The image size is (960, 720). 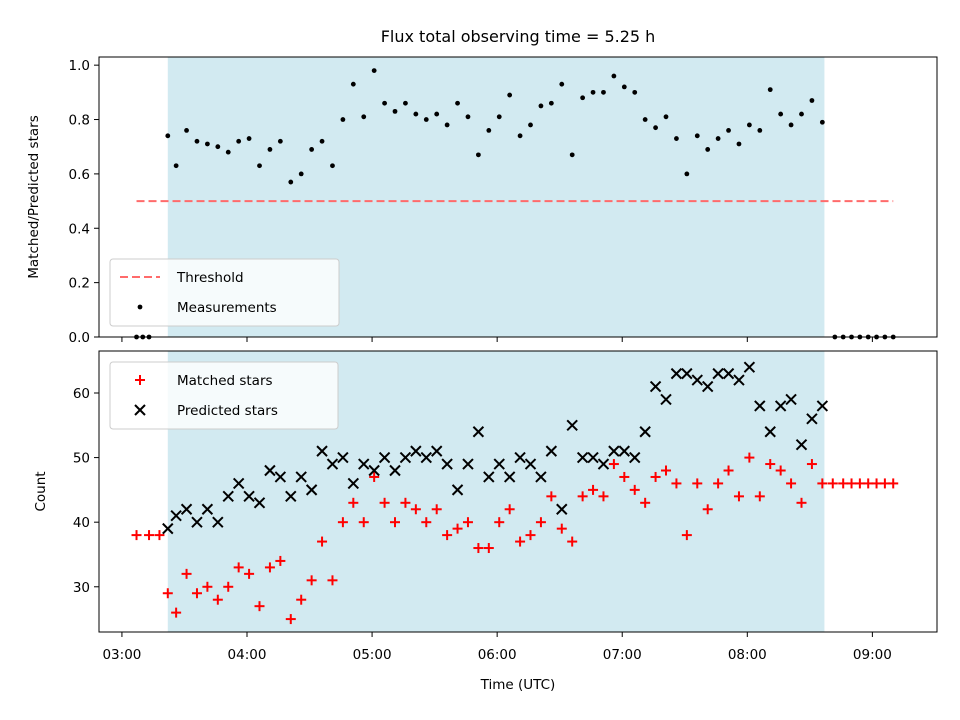 I want to click on bottom-y-tick-label: 50, so click(x=81, y=459).